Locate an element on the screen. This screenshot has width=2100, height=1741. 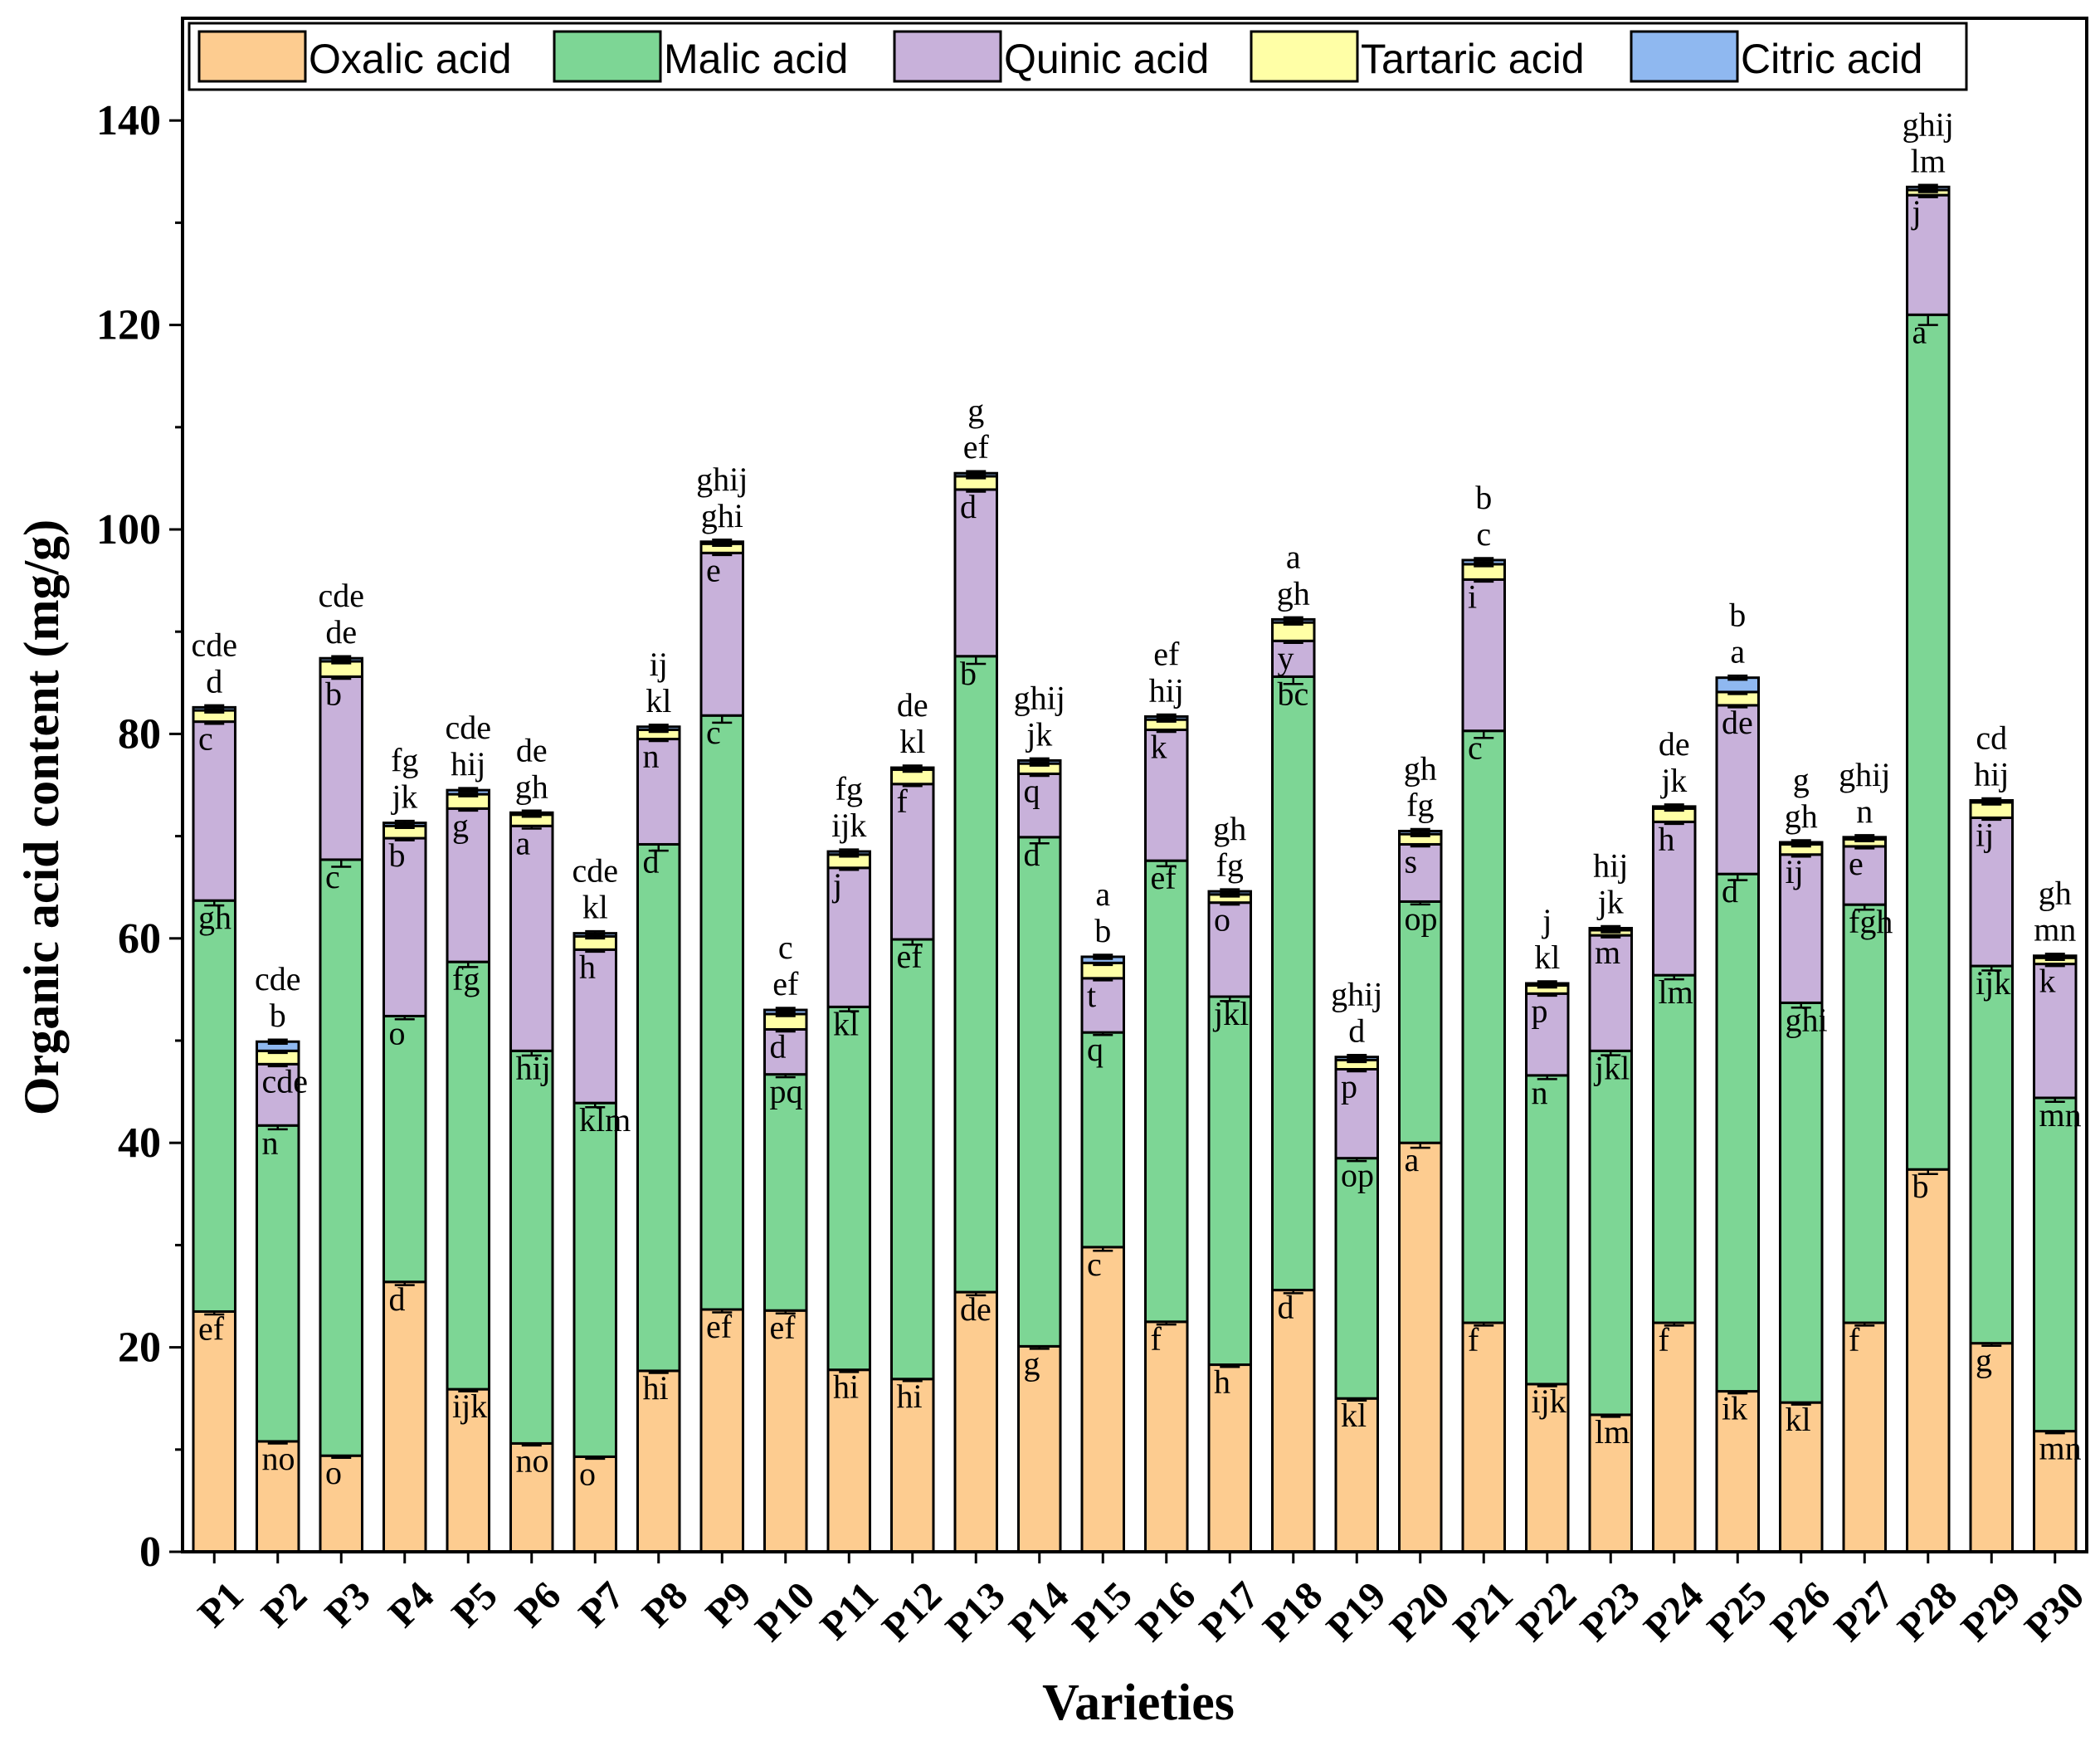
sig-letter-P26-2: ij is located at coordinates (1795, 871).